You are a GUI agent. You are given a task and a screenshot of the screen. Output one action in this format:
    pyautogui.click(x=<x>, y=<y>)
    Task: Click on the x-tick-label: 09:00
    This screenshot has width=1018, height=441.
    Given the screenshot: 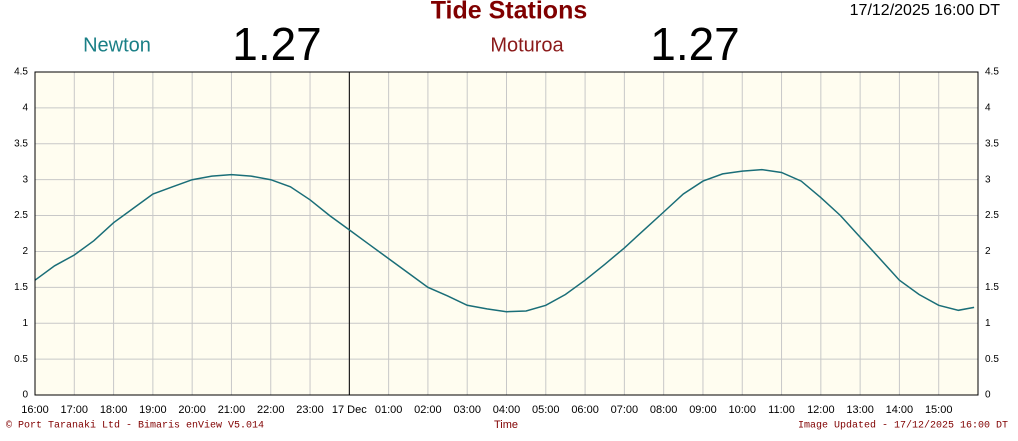 What is the action you would take?
    pyautogui.click(x=703, y=410)
    